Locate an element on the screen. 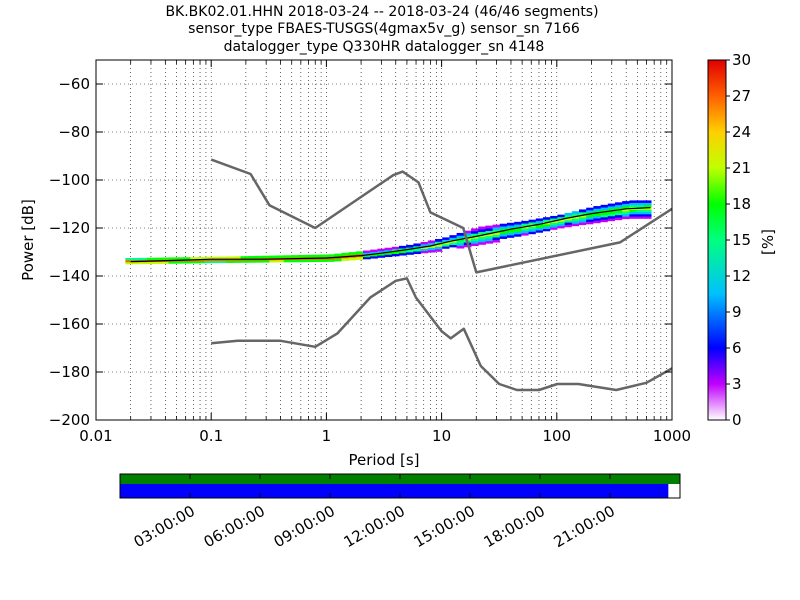 The width and height of the screenshot is (800, 600). y-tick-label: −200 is located at coordinates (69, 420).